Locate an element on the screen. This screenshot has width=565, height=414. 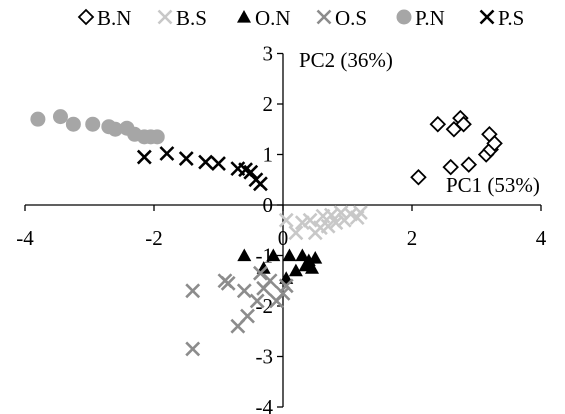
series-o-n is located at coordinates (280, 266).